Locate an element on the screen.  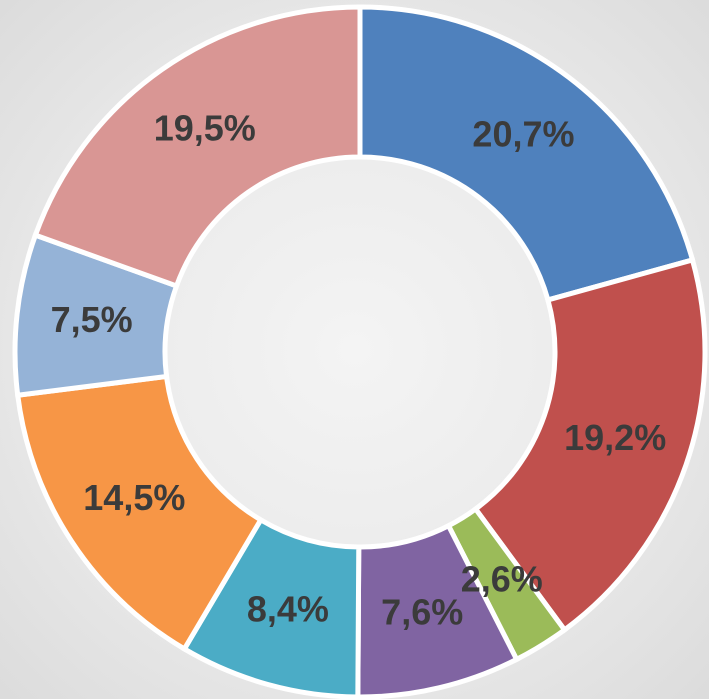
data-label: 14,5% is located at coordinates (134, 497).